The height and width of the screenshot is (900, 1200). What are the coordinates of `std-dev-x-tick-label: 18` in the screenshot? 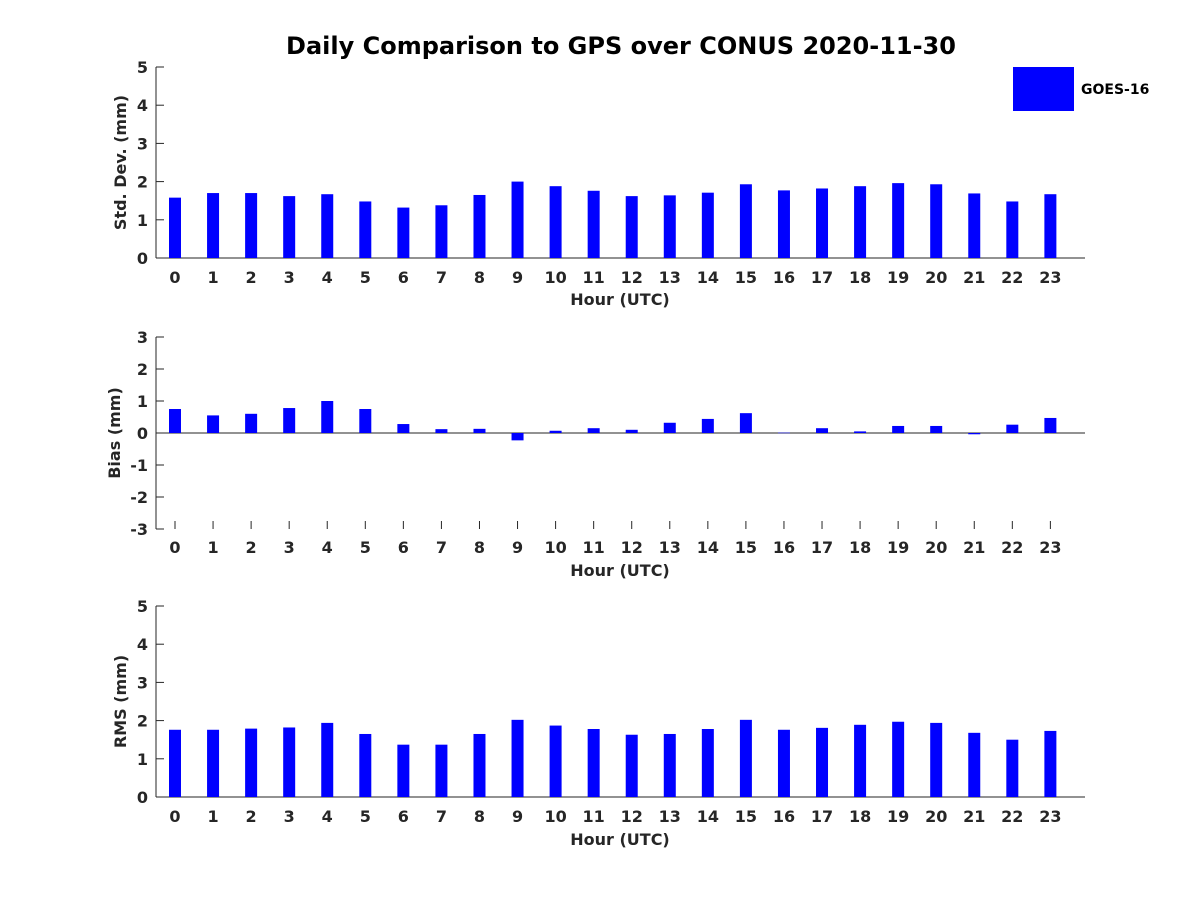 It's located at (860, 277).